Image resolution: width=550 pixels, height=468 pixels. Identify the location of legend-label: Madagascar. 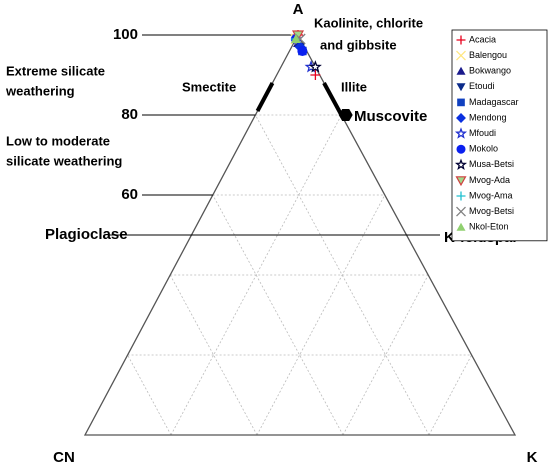
(494, 102).